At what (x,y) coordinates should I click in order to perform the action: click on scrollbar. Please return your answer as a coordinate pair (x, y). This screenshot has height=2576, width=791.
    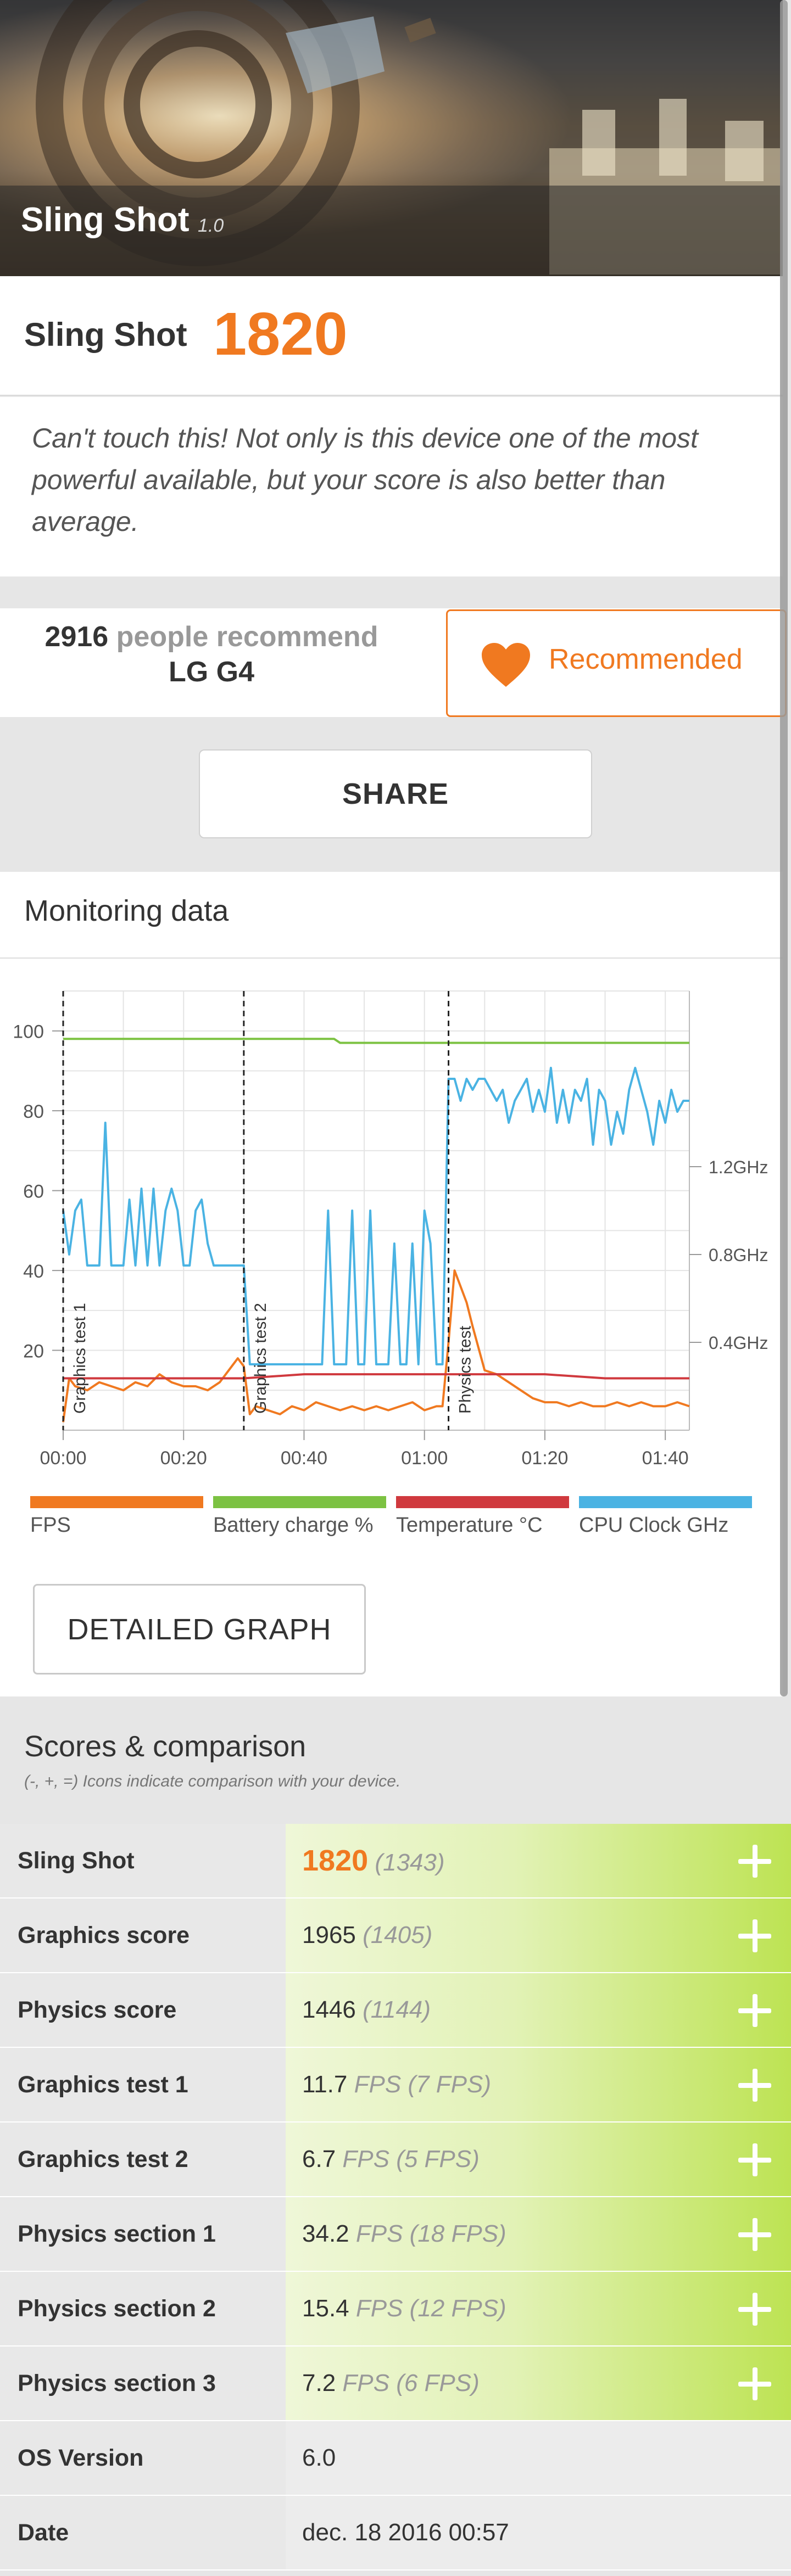
    Looking at the image, I should click on (784, 848).